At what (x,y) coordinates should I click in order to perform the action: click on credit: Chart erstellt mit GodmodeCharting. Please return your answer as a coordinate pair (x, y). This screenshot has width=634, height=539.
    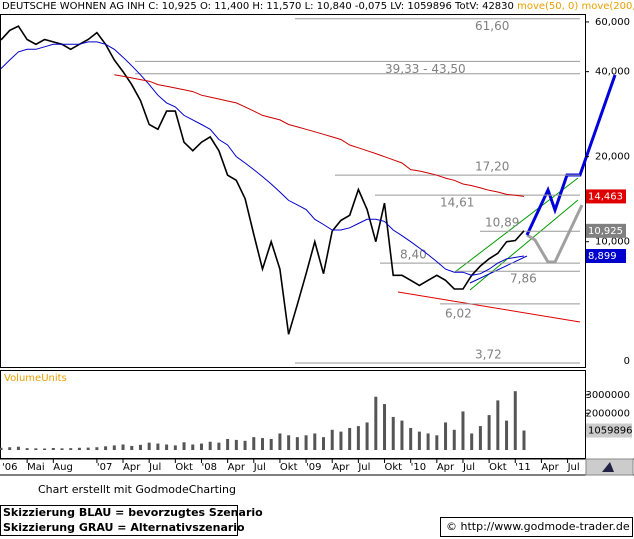
    Looking at the image, I should click on (137, 489).